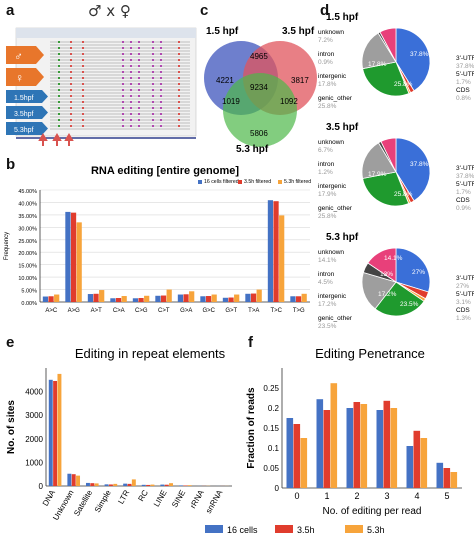 Image resolution: width=474 pixels, height=539 pixels. Describe the element at coordinates (325, 62) in the screenshot. I see `pie-legend-value: 0.9%` at that location.